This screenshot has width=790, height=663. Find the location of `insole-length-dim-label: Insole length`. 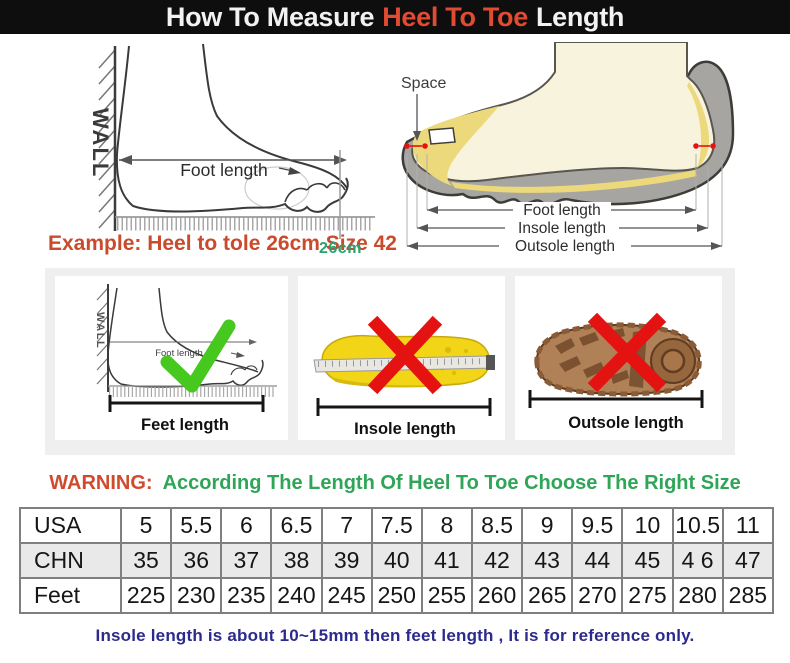

insole-length-dim-label: Insole length is located at coordinates (562, 228).